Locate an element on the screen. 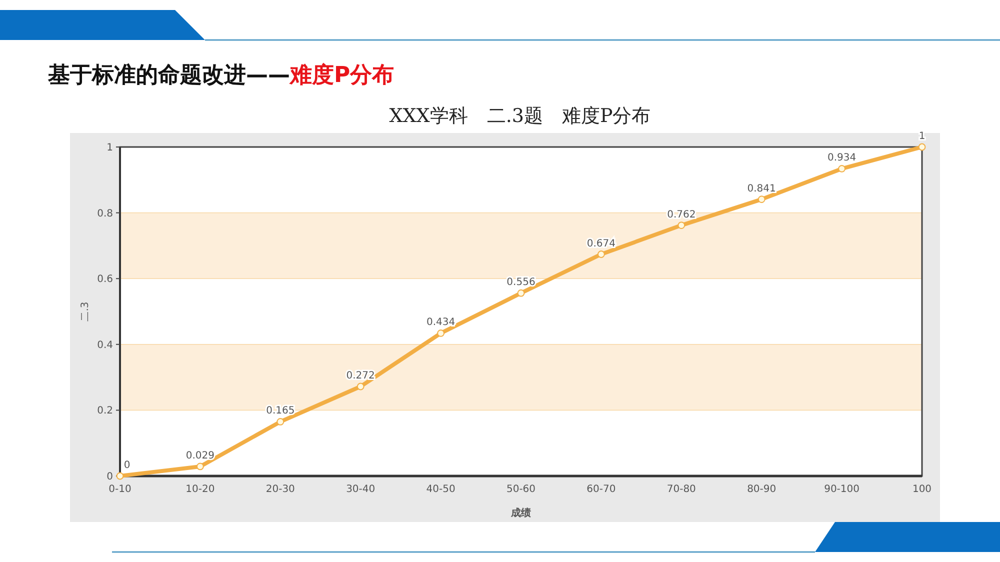 The width and height of the screenshot is (1000, 562). y-tick-label: 0.2 is located at coordinates (105, 411).